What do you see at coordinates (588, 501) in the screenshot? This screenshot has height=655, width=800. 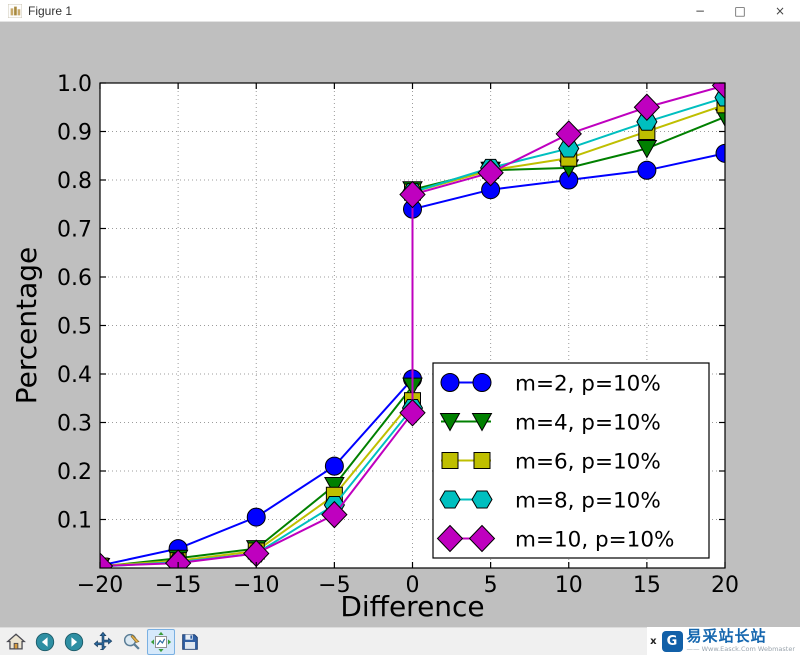 I see `svg-text: m=8, p=10%` at bounding box center [588, 501].